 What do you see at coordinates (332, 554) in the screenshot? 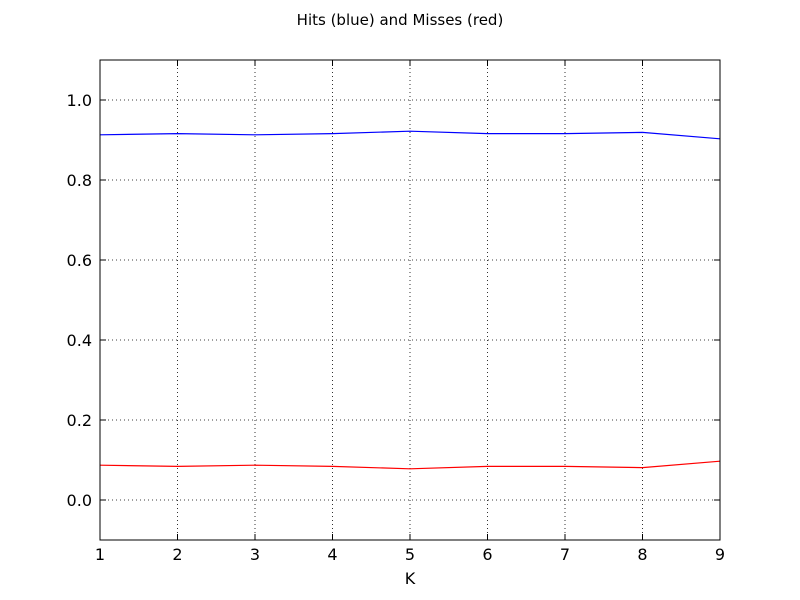
I see `x-tick-label: 4` at bounding box center [332, 554].